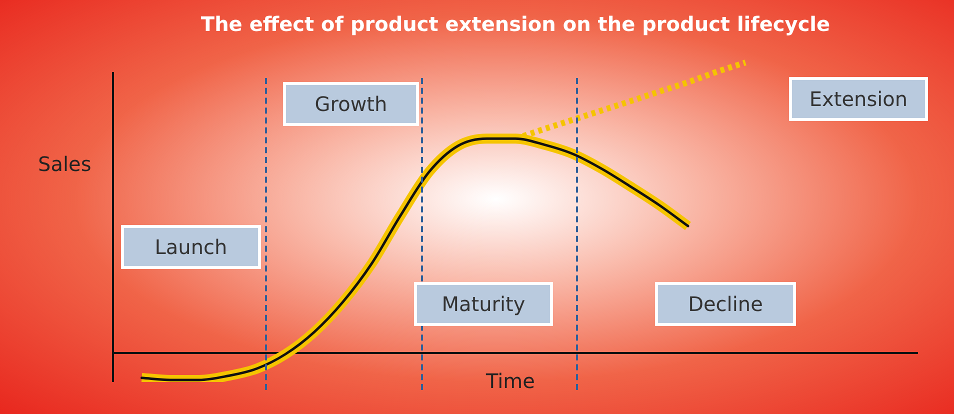 The height and width of the screenshot is (414, 954). What do you see at coordinates (725, 304) in the screenshot?
I see `label-box: Decline` at bounding box center [725, 304].